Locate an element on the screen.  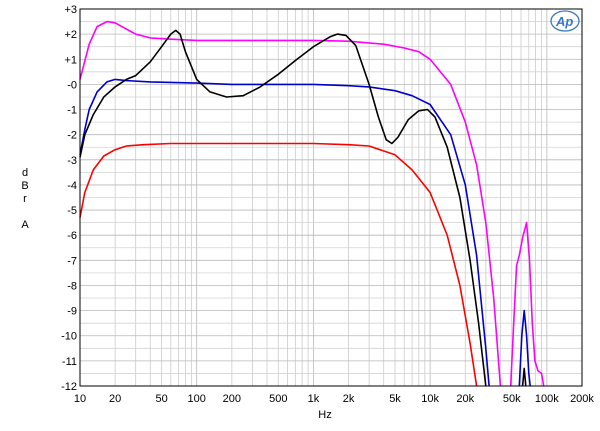
y-axis-label: dBr A is located at coordinates (25, 199).